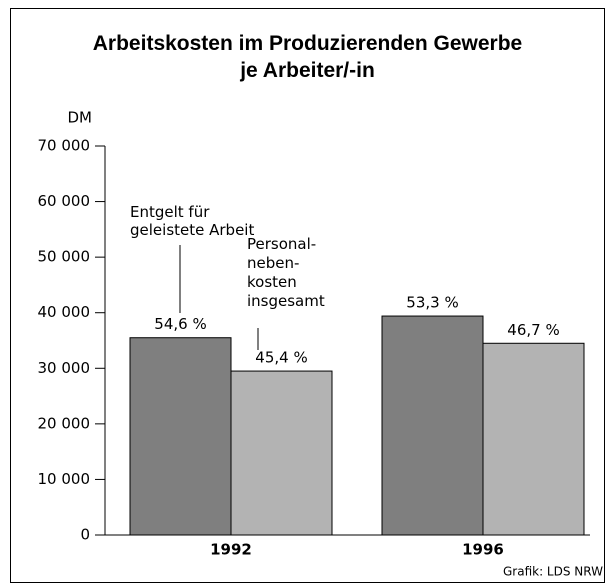 This screenshot has height=585, width=615. What do you see at coordinates (286, 272) in the screenshot?
I see `series-label: Personal- neben- kosten insgesamt` at bounding box center [286, 272].